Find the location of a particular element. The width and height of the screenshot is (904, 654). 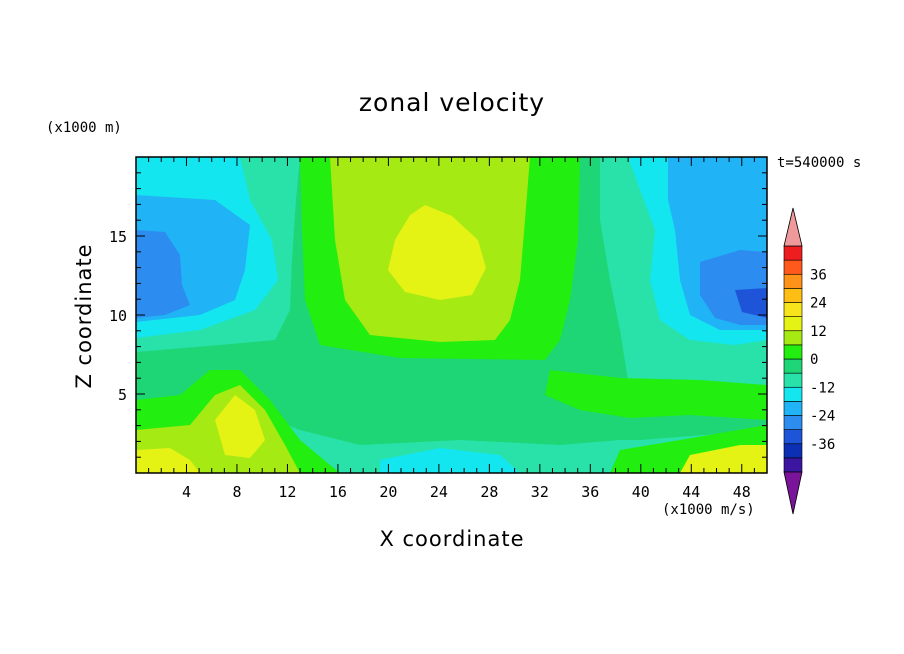

x-tick-label: 12 is located at coordinates (287, 492).